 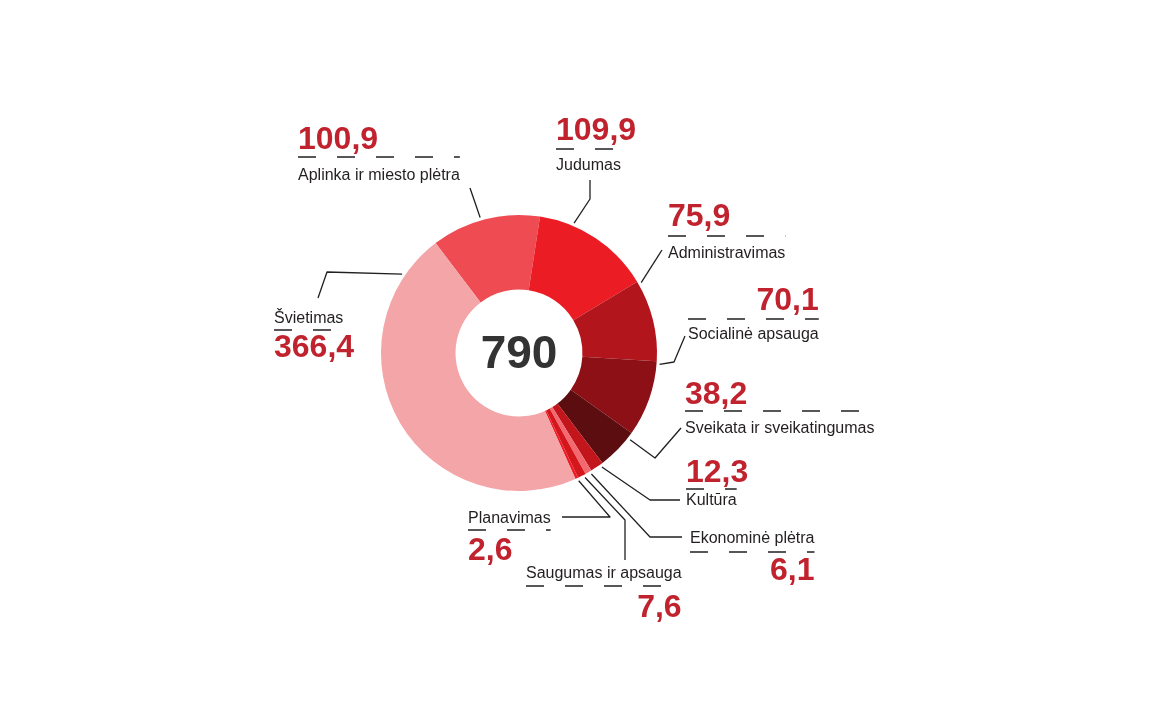 What do you see at coordinates (717, 471) in the screenshot?
I see `data-label: 12,3` at bounding box center [717, 471].